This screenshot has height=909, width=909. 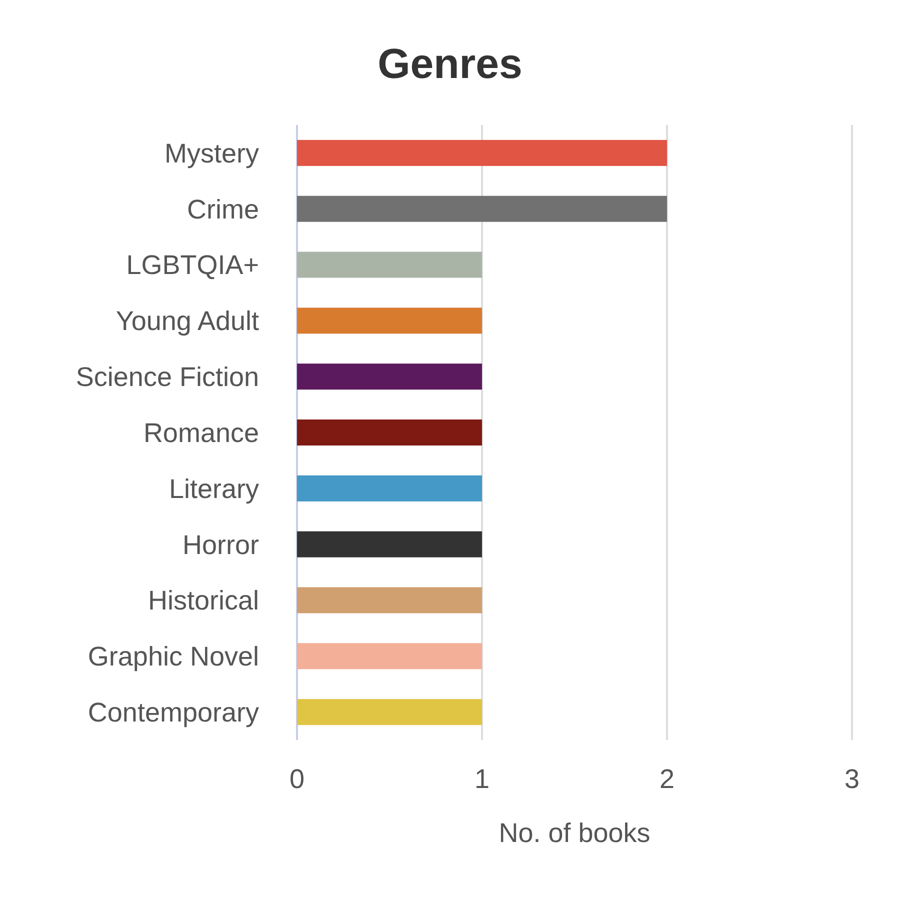 I want to click on y-tick-label: Science Fiction, so click(x=167, y=377).